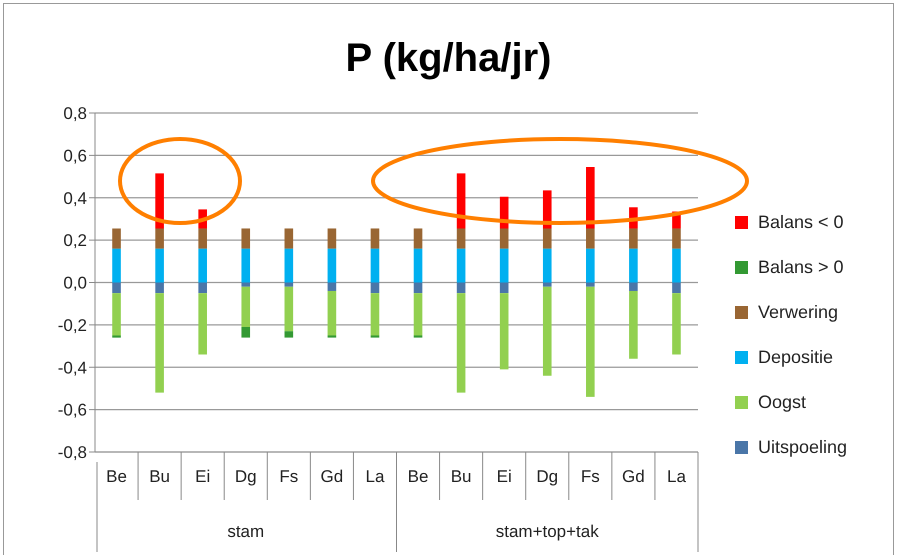 Image resolution: width=897 pixels, height=555 pixels. Describe the element at coordinates (798, 312) in the screenshot. I see `legend-label: Verwering` at that location.